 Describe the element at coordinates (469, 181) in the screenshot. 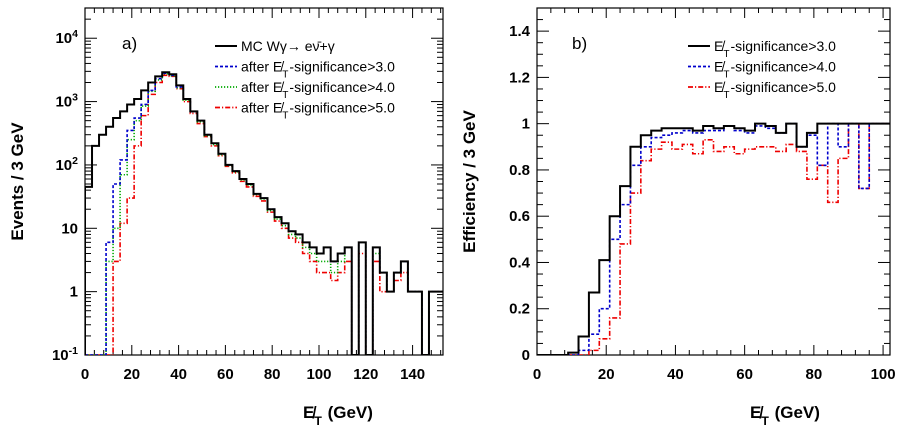

I see `y-axis-title: Efficiency / 3 GeV` at that location.